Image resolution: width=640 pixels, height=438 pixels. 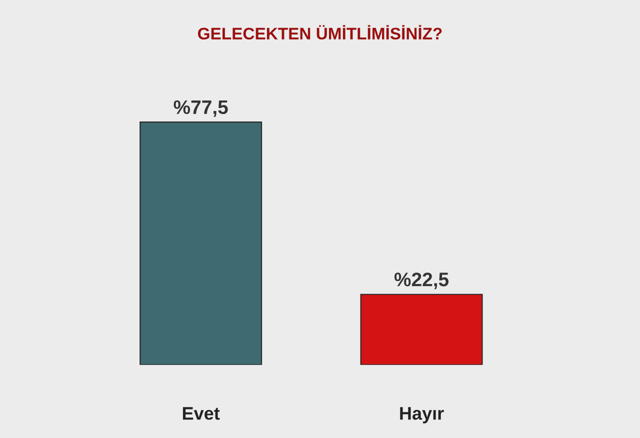 What do you see at coordinates (201, 108) in the screenshot?
I see `data-label: %77,5` at bounding box center [201, 108].